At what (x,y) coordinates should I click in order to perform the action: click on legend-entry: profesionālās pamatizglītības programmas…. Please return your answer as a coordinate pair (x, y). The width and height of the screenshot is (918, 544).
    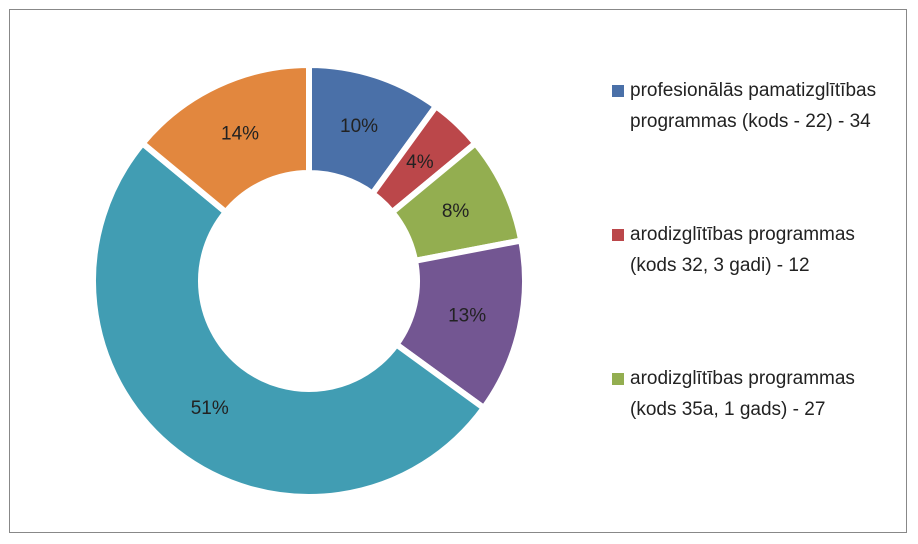
    Looking at the image, I should click on (753, 106).